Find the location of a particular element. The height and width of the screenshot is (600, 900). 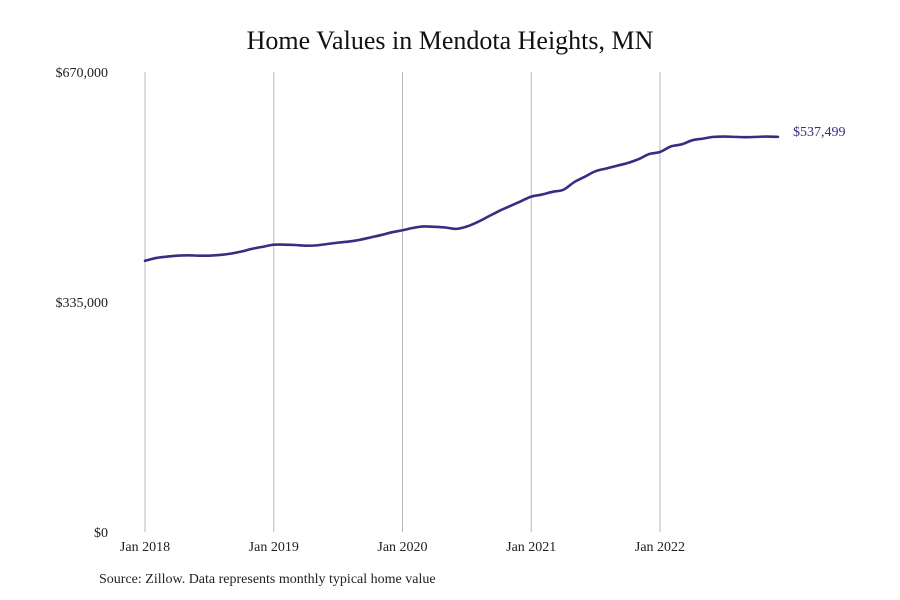

x-tick-label: Jan 2022 is located at coordinates (660, 547).